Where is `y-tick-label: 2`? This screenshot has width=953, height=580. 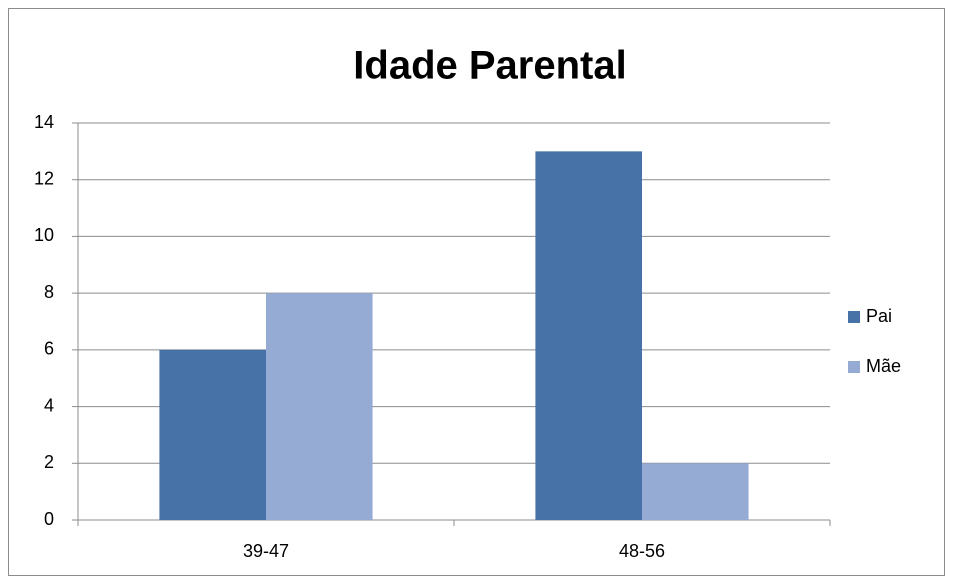
y-tick-label: 2 is located at coordinates (49, 462).